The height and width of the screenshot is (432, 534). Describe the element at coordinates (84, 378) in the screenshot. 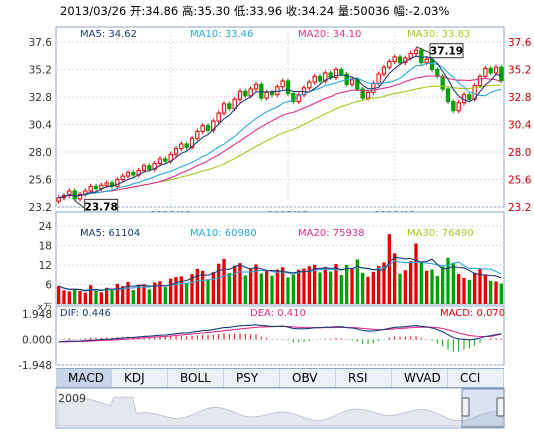

I see `tab-macd: MACD` at that location.